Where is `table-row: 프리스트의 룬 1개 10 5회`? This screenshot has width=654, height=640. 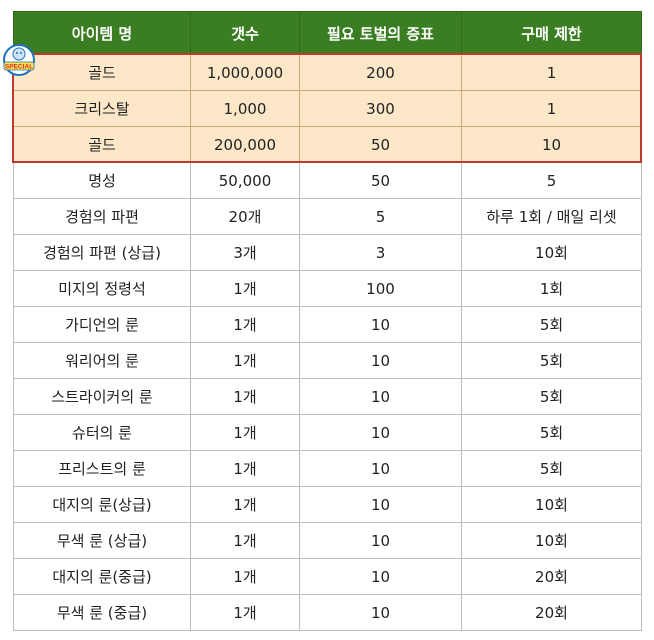 table-row: 프리스트의 룬 1개 10 5회 is located at coordinates (327, 468).